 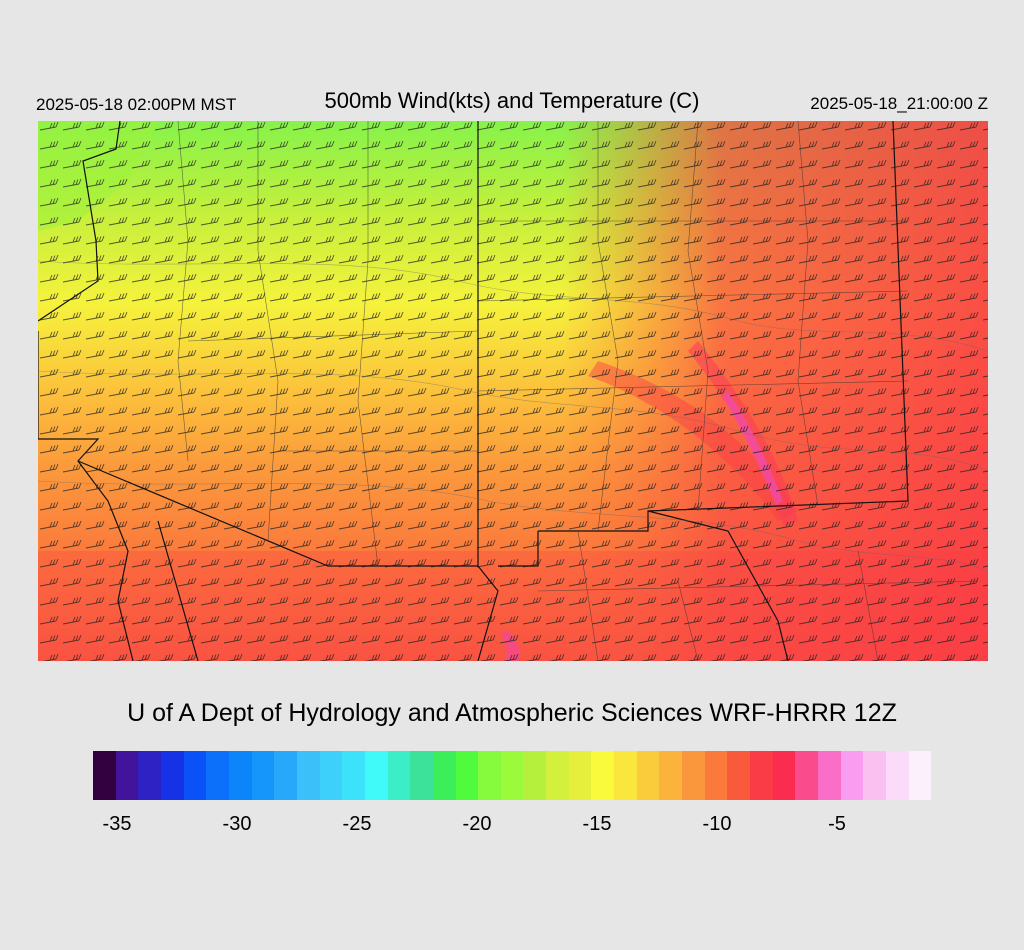 I want to click on temperature-colorbar, so click(x=512, y=775).